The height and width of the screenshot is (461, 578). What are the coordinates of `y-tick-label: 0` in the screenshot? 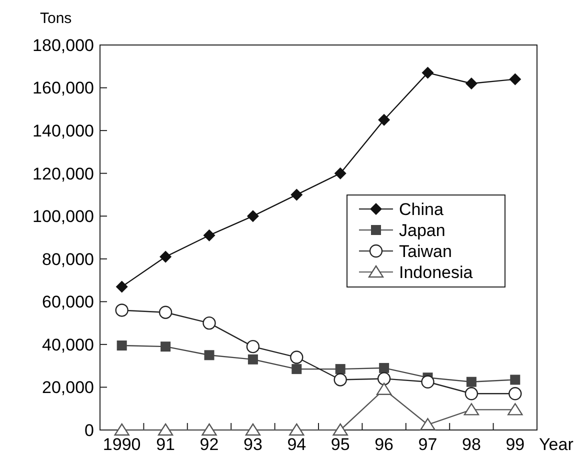 It's located at (89, 430).